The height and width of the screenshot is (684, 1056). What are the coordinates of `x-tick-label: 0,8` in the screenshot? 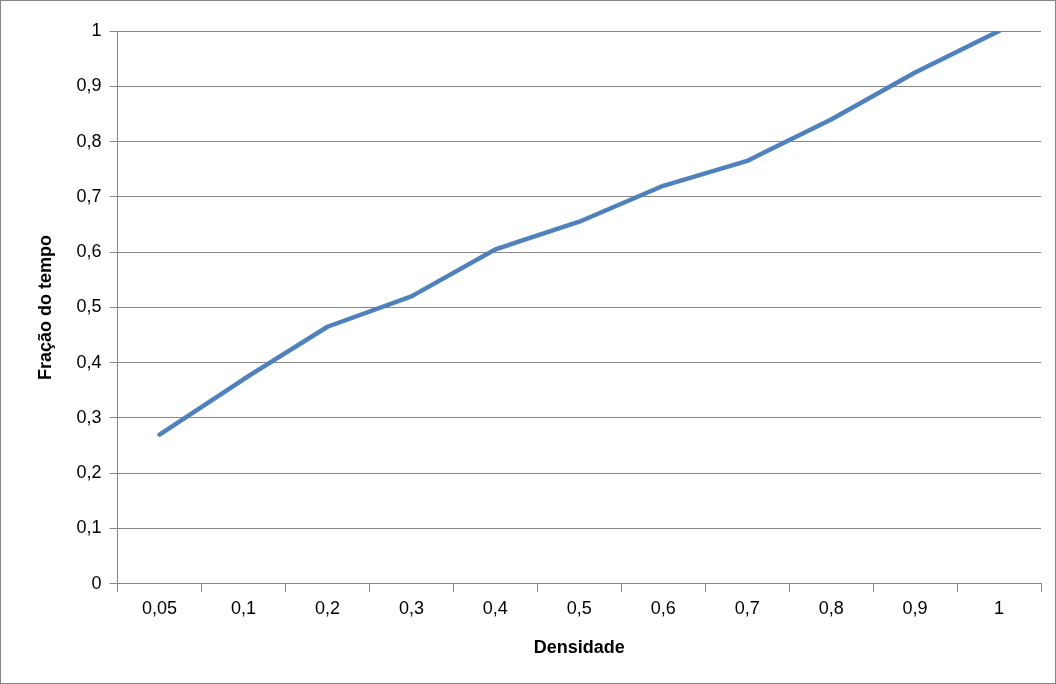 It's located at (831, 607).